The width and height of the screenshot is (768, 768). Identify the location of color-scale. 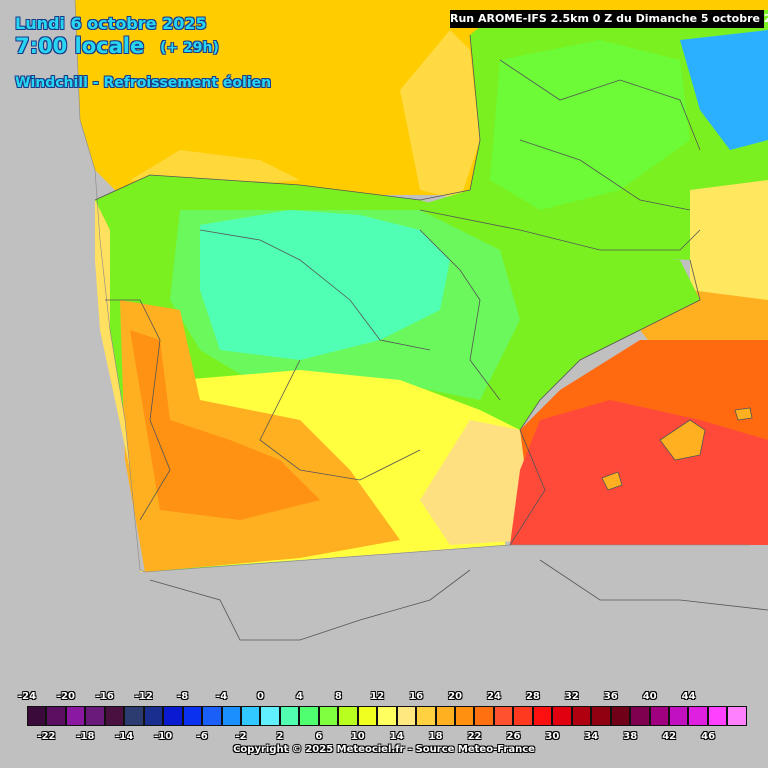
(387, 716).